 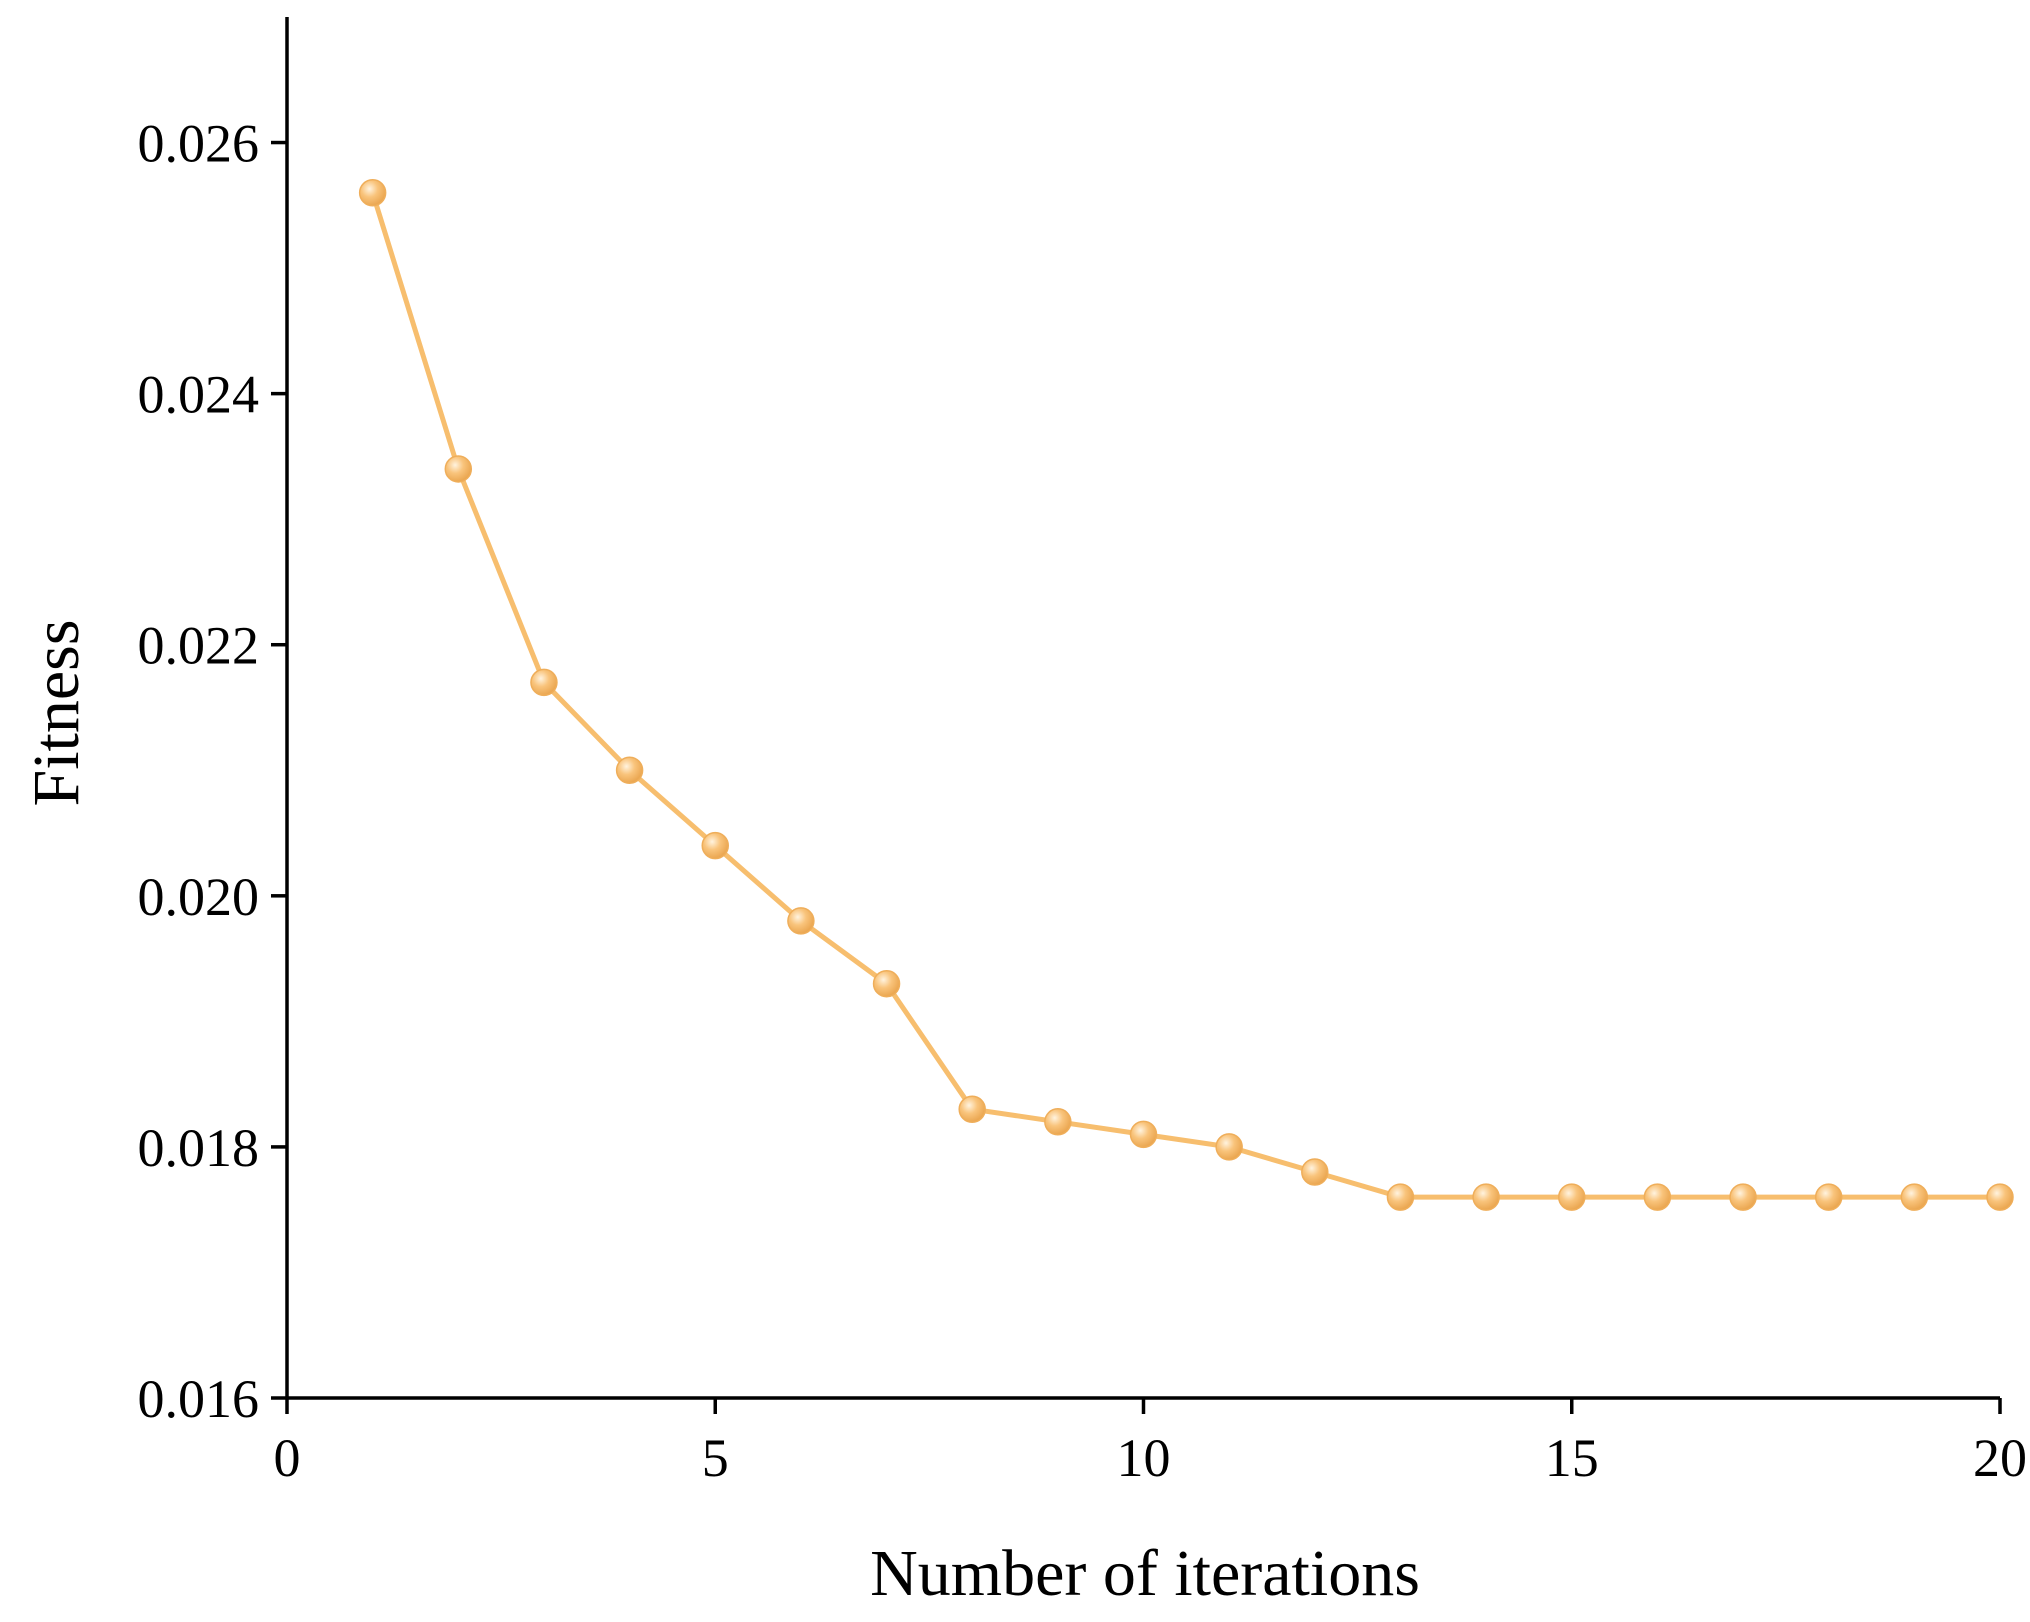 What do you see at coordinates (199, 1148) in the screenshot?
I see `y-tick-label: 0.018` at bounding box center [199, 1148].